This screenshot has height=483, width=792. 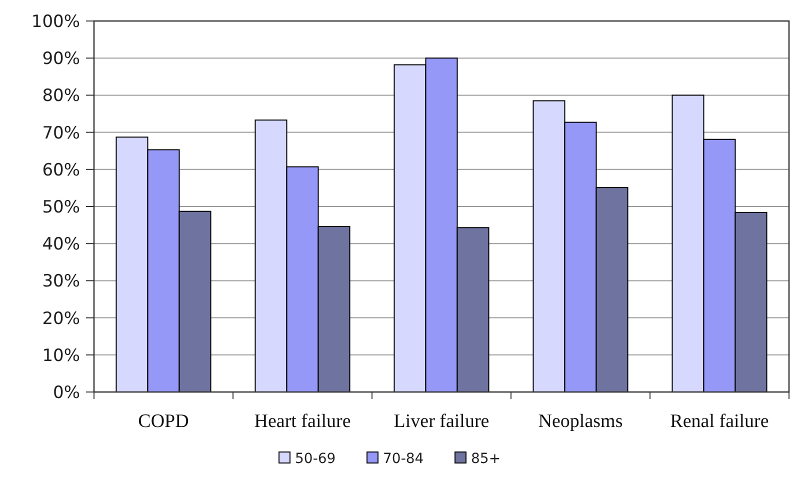 I want to click on x-tick-label: Heart failure, so click(x=302, y=421).